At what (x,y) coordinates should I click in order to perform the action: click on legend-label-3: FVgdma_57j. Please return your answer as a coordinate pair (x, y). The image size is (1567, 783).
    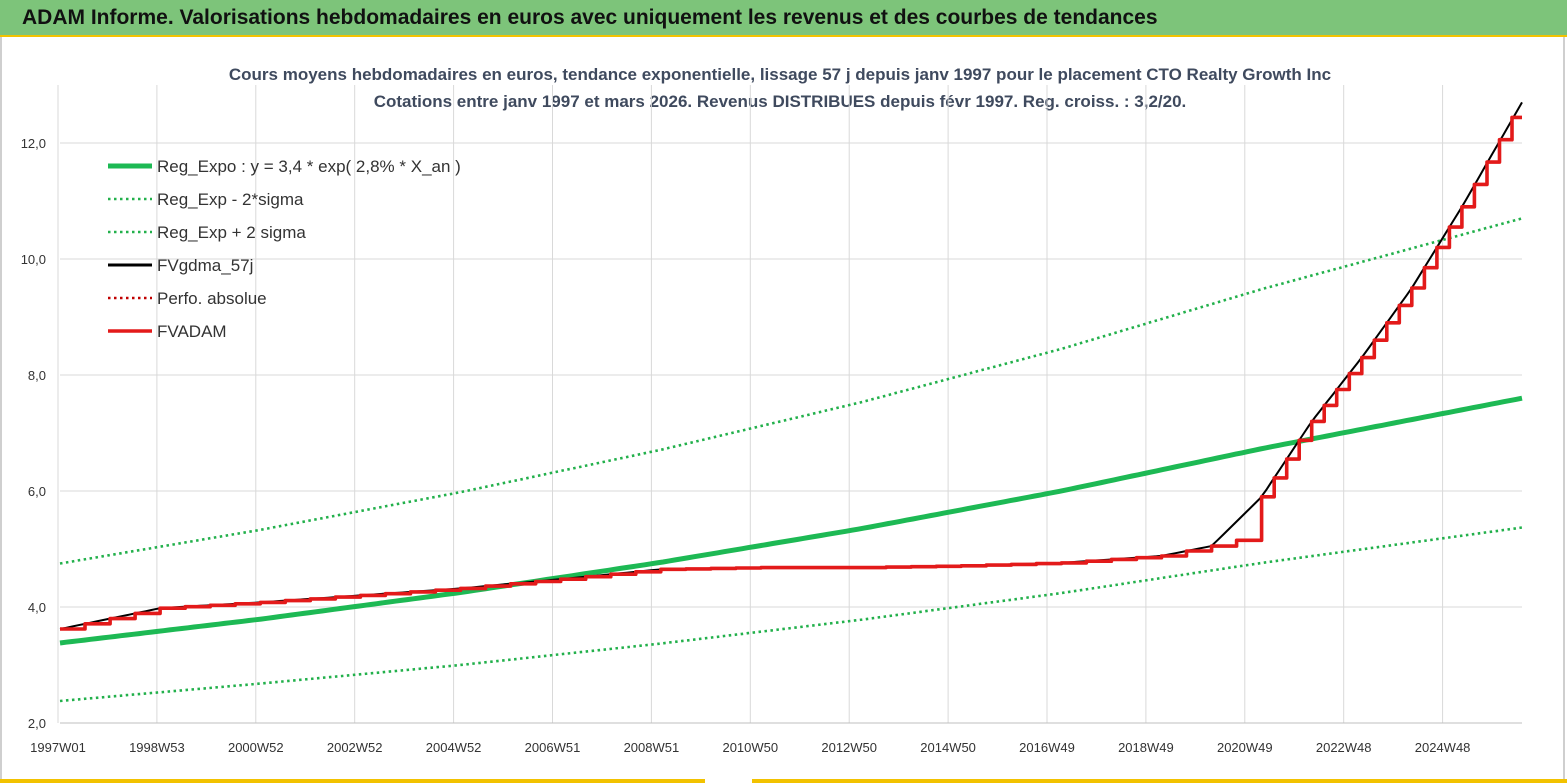
    Looking at the image, I should click on (205, 265).